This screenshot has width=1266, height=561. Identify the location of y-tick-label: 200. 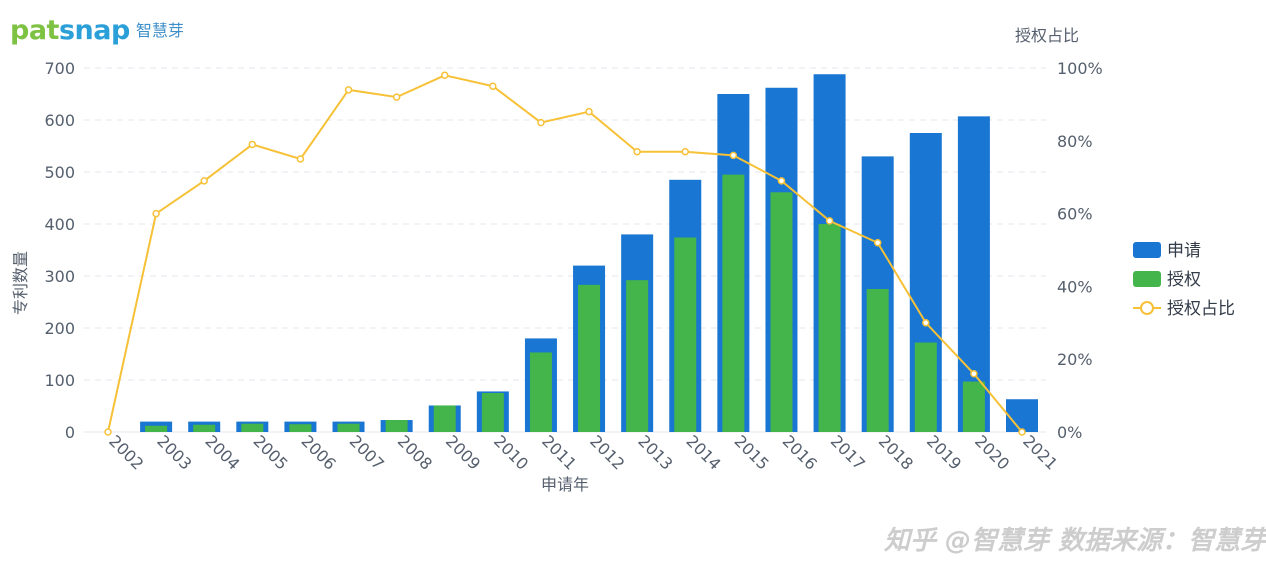
(59, 328).